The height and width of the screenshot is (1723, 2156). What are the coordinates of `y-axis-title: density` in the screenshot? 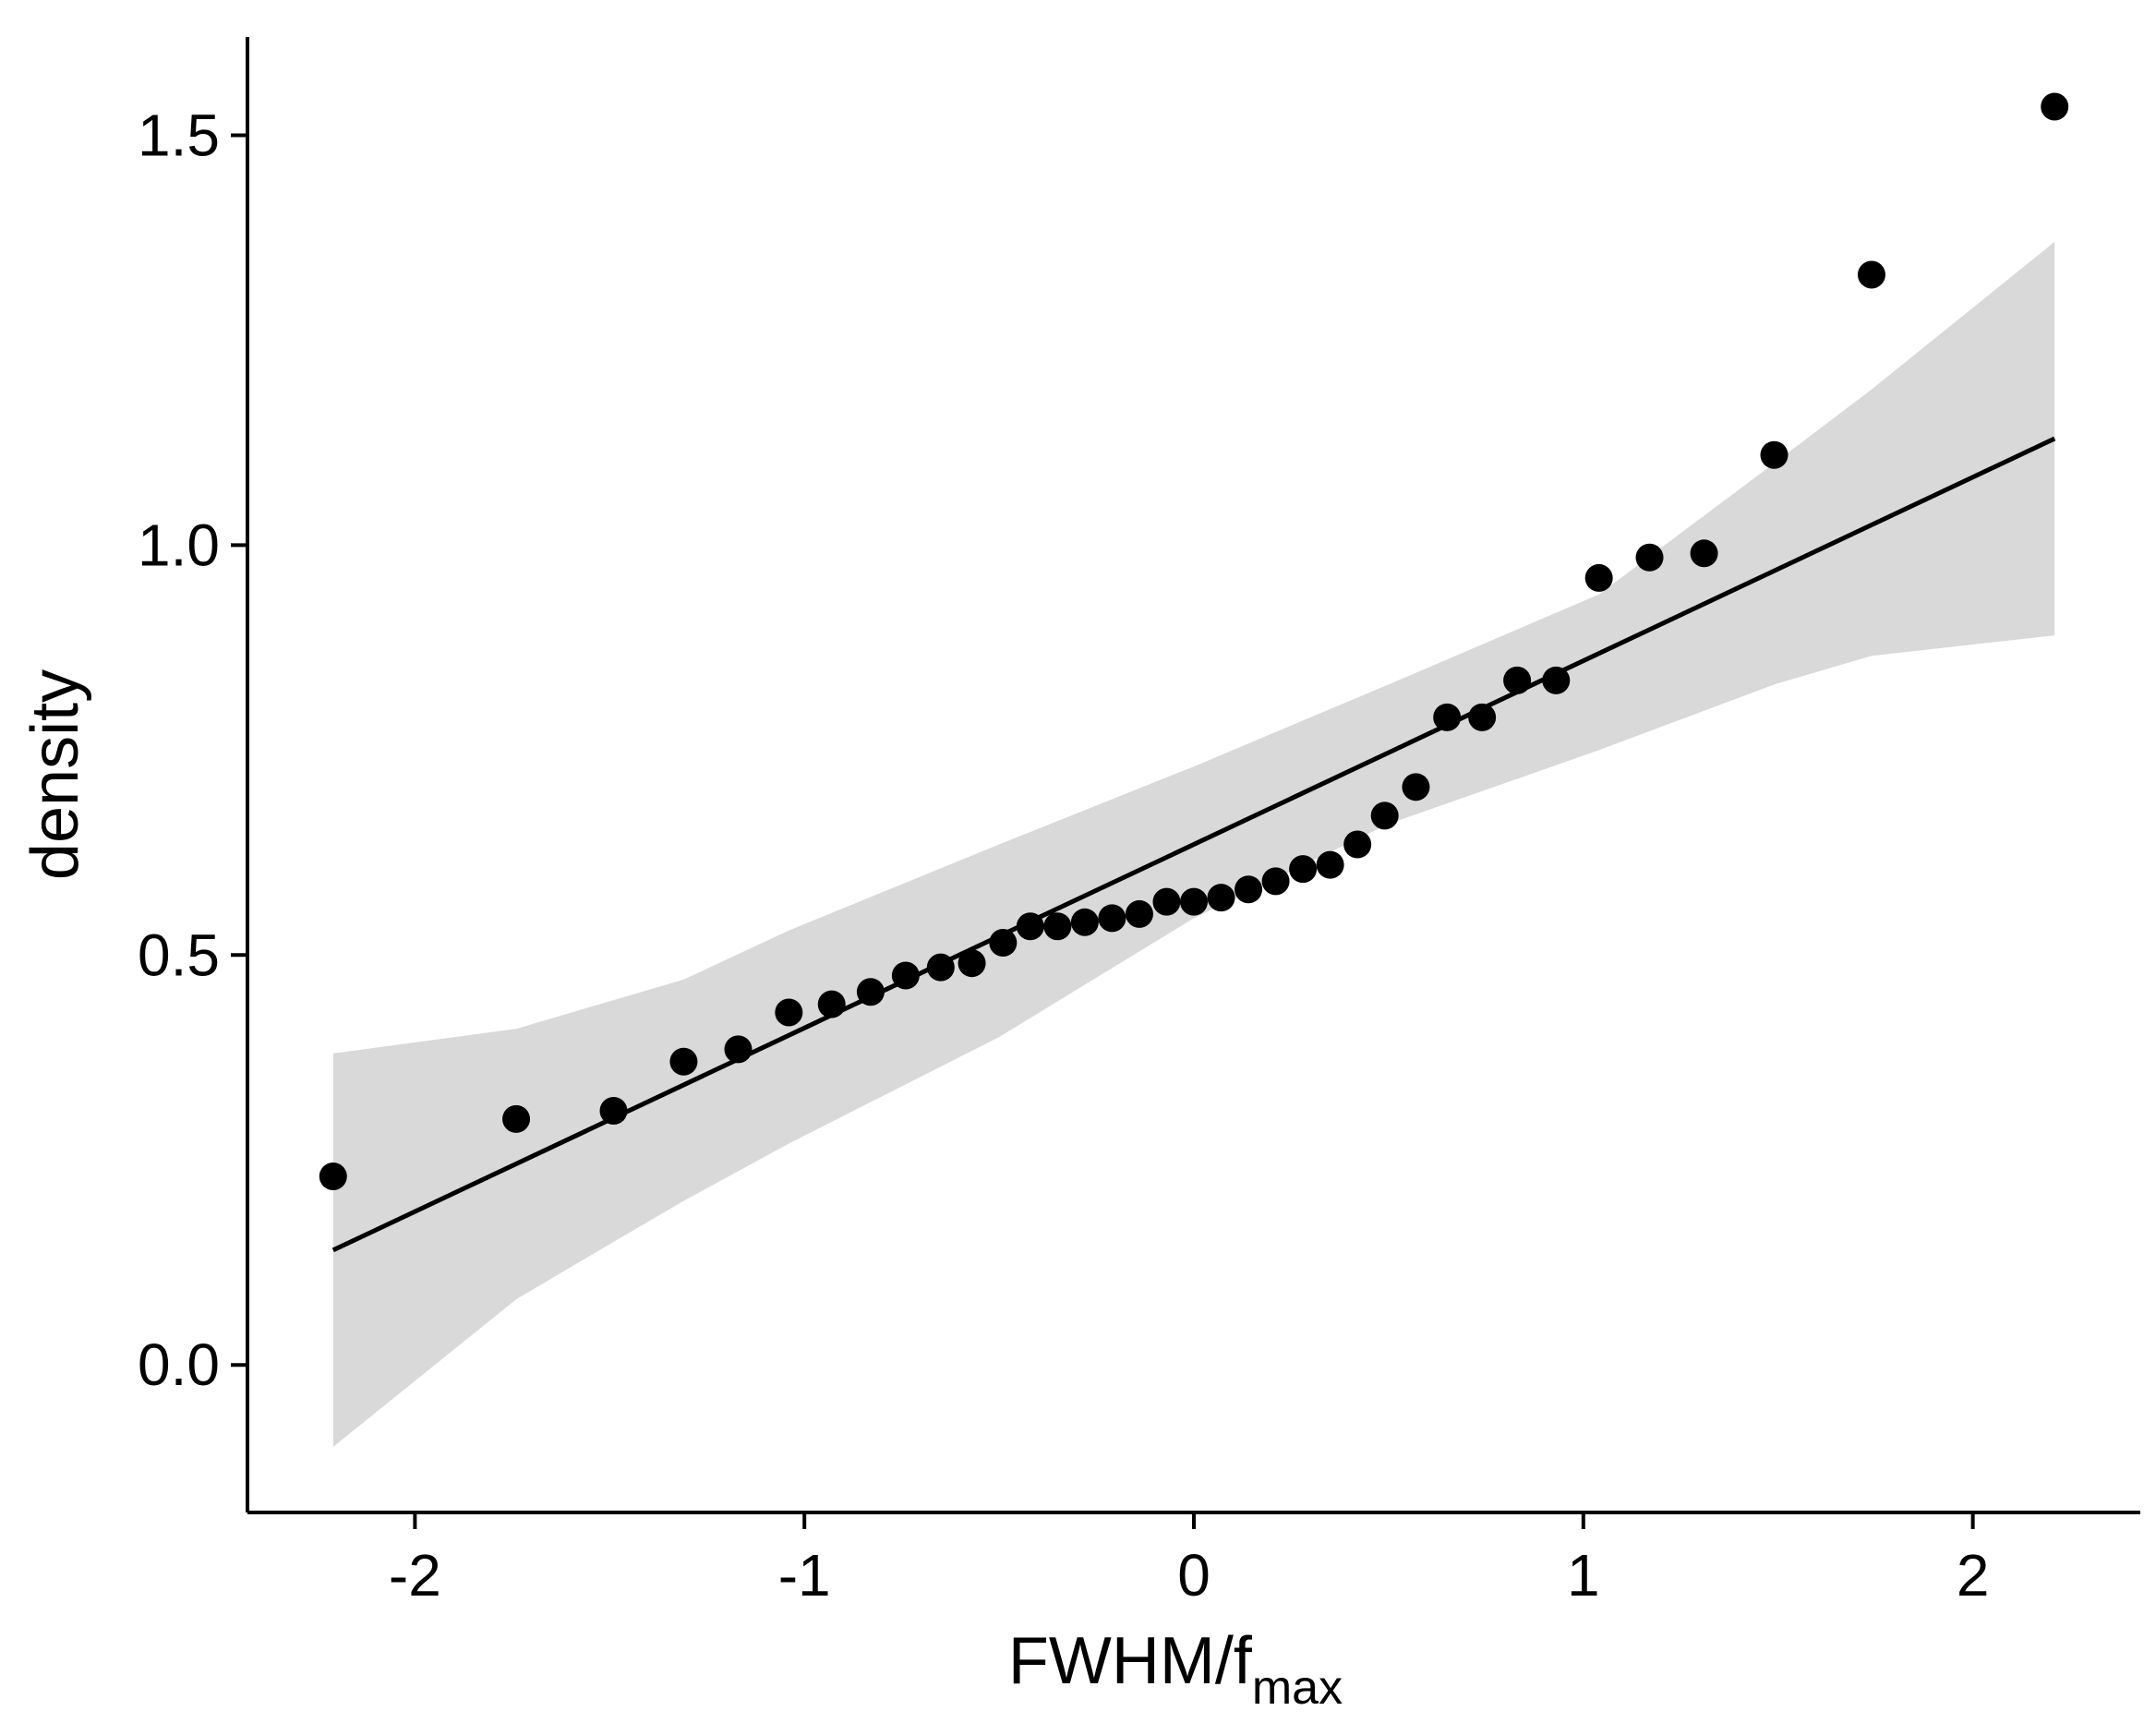 It's located at (55, 775).